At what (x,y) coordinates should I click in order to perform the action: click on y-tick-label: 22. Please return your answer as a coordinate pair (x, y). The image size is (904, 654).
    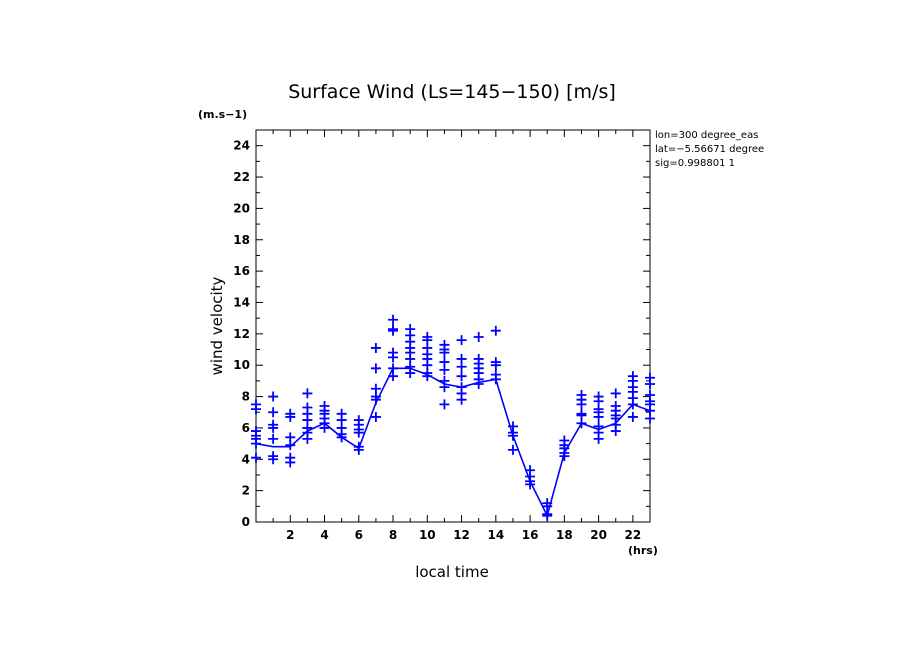
    Looking at the image, I should click on (241, 177).